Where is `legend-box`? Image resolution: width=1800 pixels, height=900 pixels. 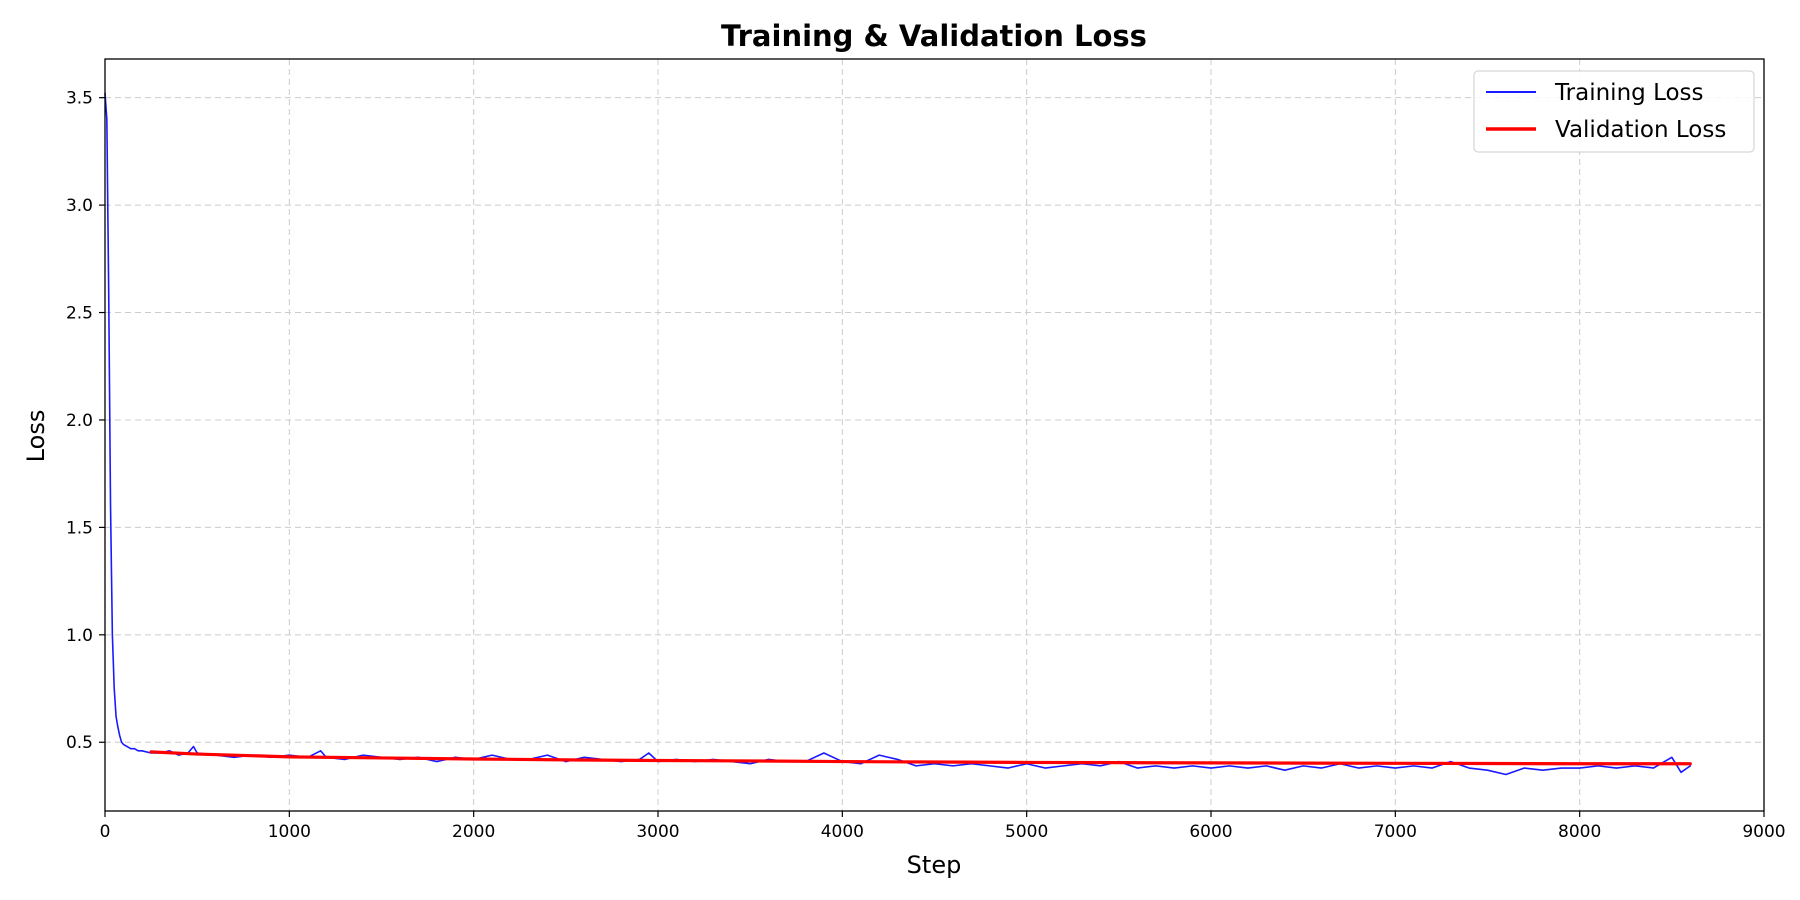
legend-box is located at coordinates (1614, 111).